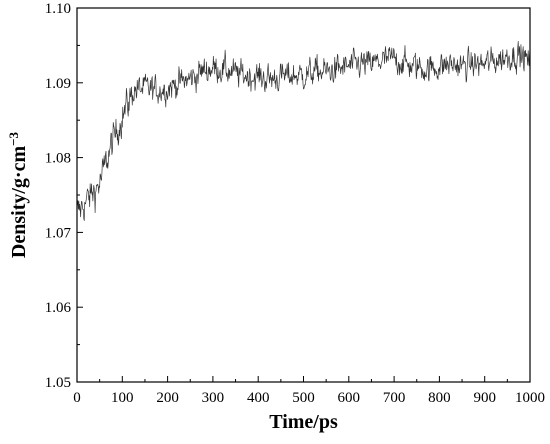 The width and height of the screenshot is (550, 444). Describe the element at coordinates (122, 398) in the screenshot. I see `x-tick-label: 100` at that location.